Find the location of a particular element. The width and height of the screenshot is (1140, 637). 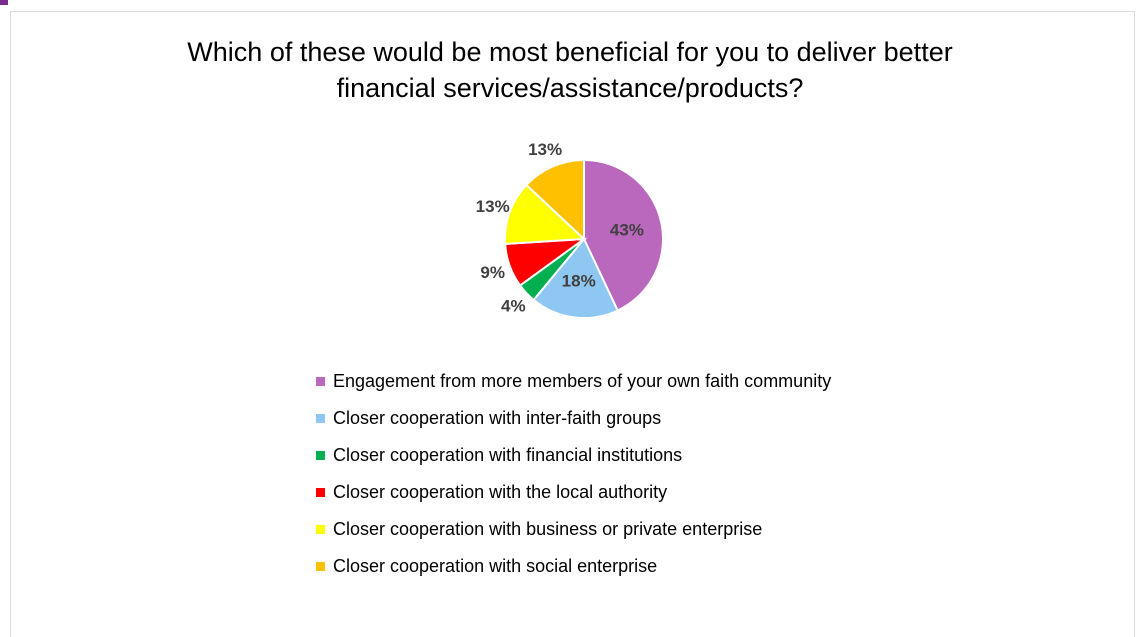

data-label-1: 18% is located at coordinates (579, 281).